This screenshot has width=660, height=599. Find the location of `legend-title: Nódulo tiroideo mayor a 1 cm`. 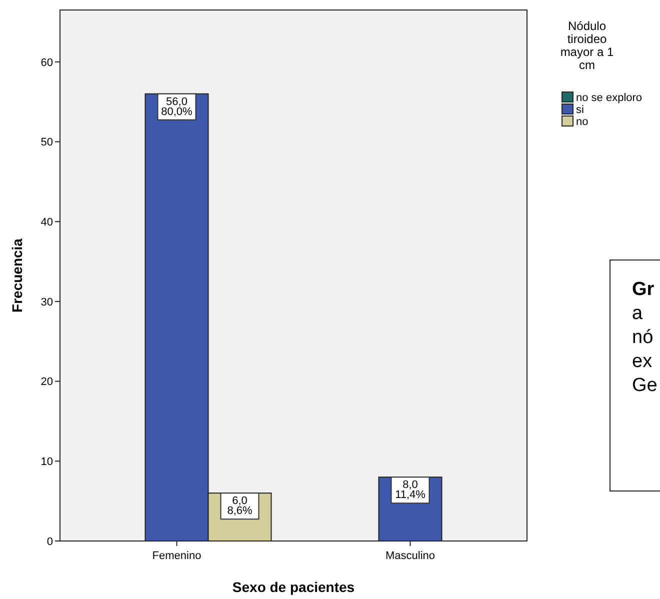

legend-title: Nódulo tiroideo mayor a 1 cm is located at coordinates (587, 45).